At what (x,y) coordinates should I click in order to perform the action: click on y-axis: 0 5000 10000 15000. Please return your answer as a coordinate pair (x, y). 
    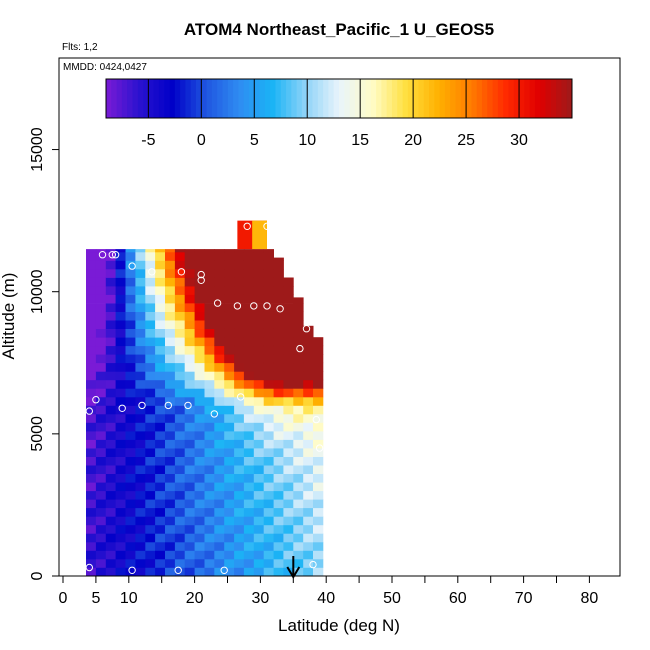
    Looking at the image, I should click on (44, 353).